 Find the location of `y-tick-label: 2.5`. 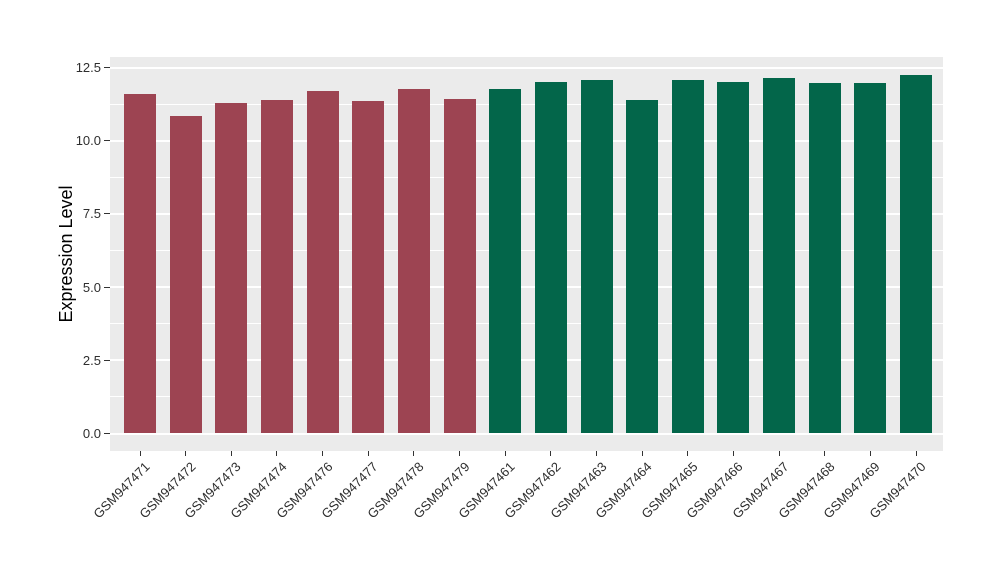

y-tick-label: 2.5 is located at coordinates (91, 360).